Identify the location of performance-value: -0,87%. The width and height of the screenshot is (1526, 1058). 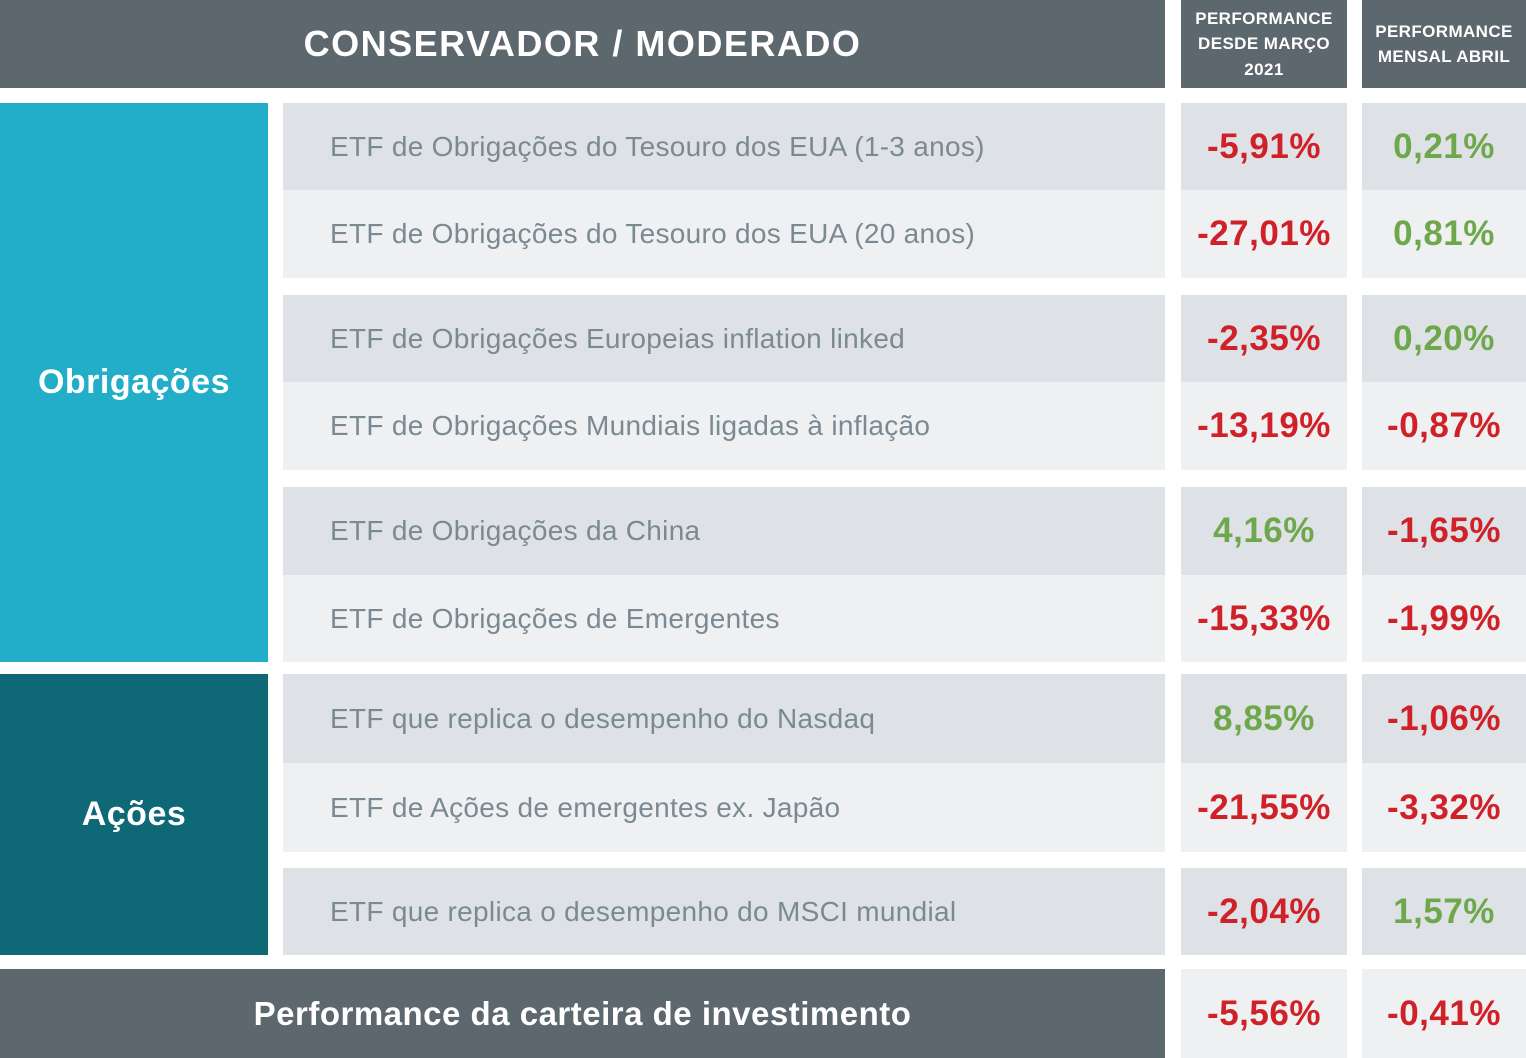
(1444, 425).